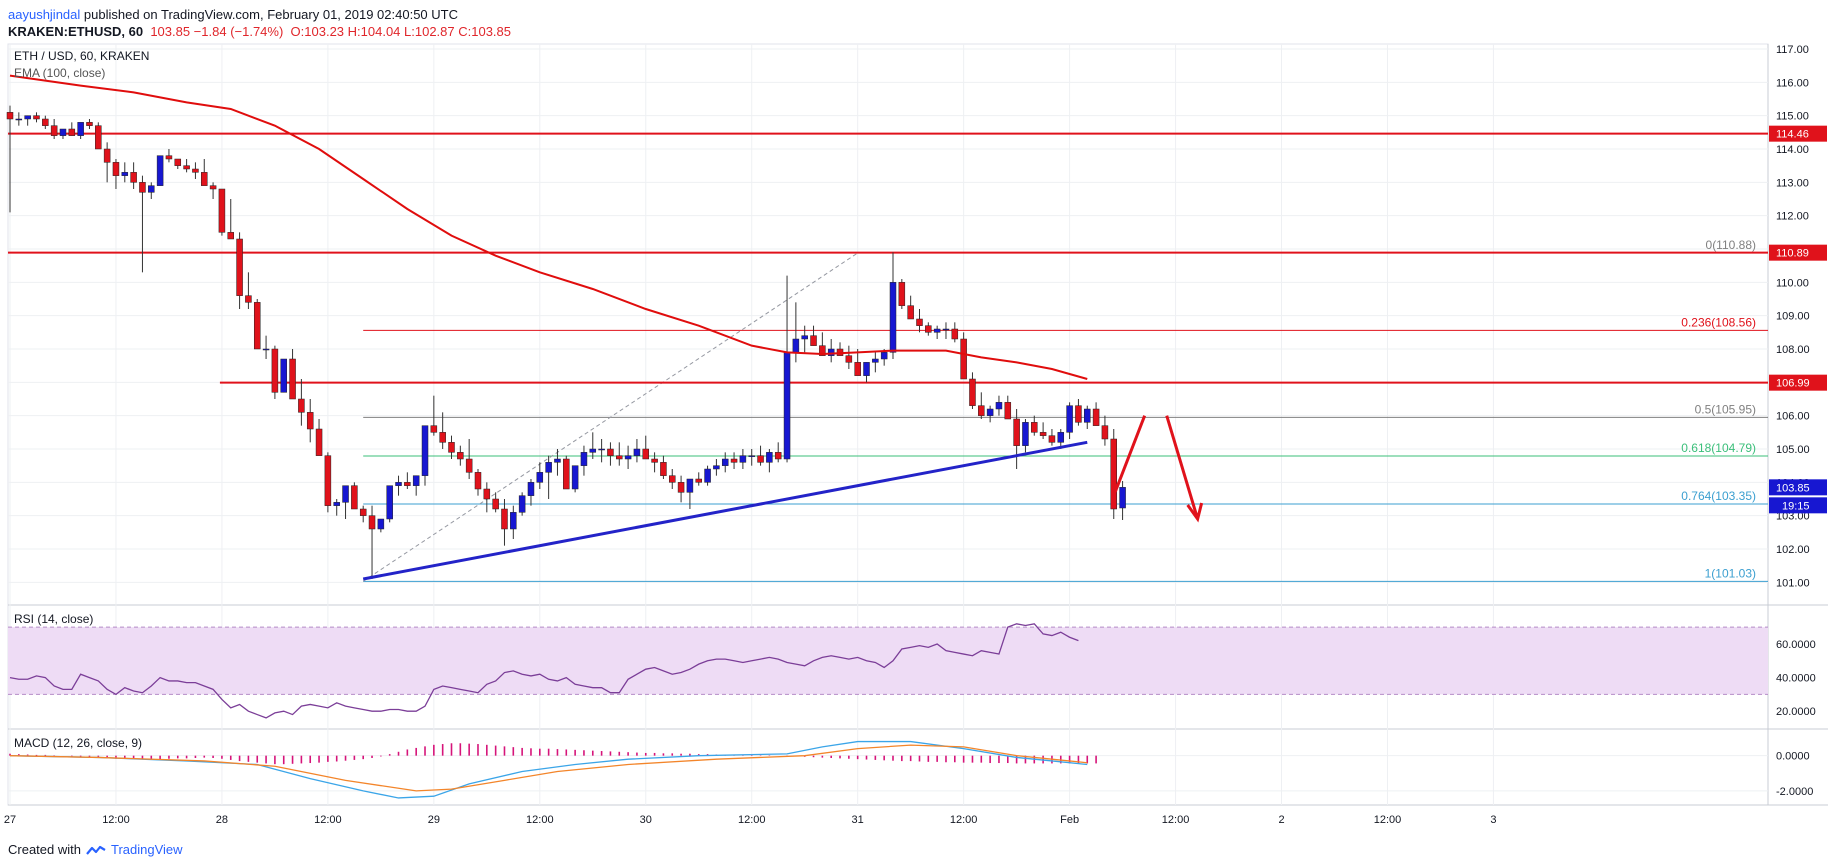  What do you see at coordinates (1792, 150) in the screenshot?
I see `price-tick-label: 114.00` at bounding box center [1792, 150].